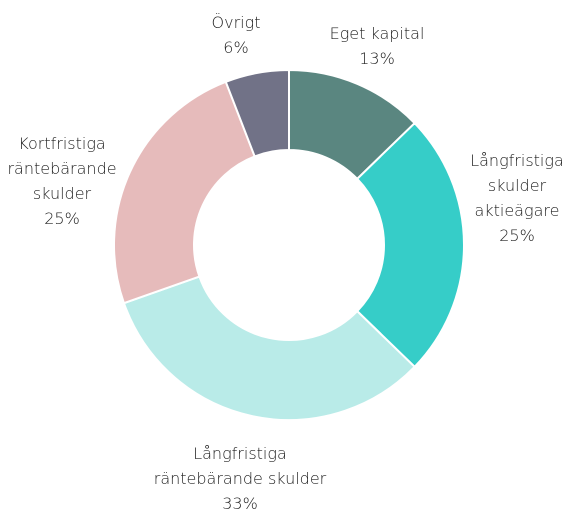 This screenshot has height=513, width=569. Describe the element at coordinates (517, 185) in the screenshot. I see `slice-name: Långfristiga skulder aktieägare` at that location.